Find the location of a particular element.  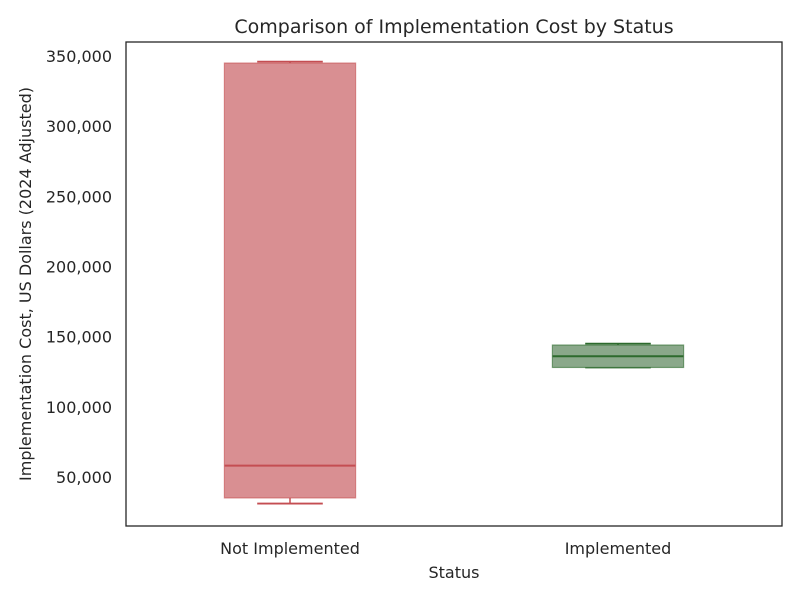

y-tick-label: 250,000 is located at coordinates (79, 196).